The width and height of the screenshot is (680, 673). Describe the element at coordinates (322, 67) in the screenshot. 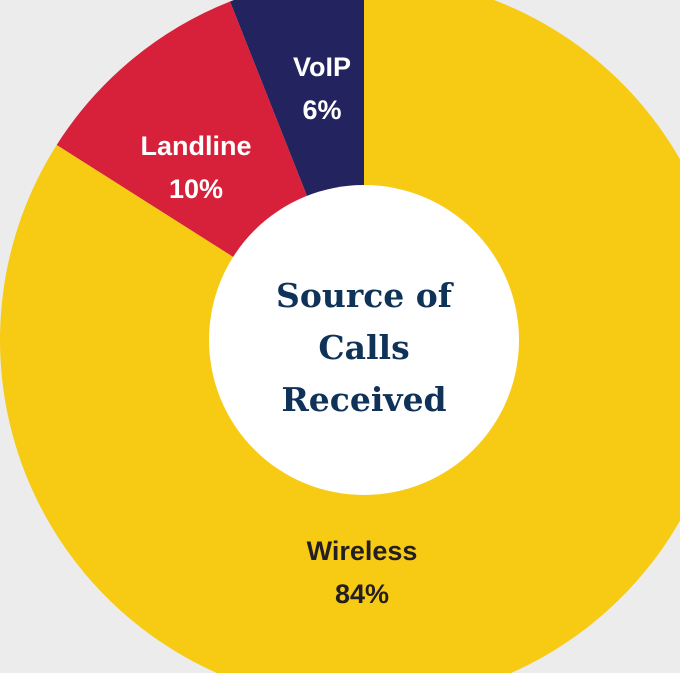

I see `slice-label-voip: VoIP` at that location.